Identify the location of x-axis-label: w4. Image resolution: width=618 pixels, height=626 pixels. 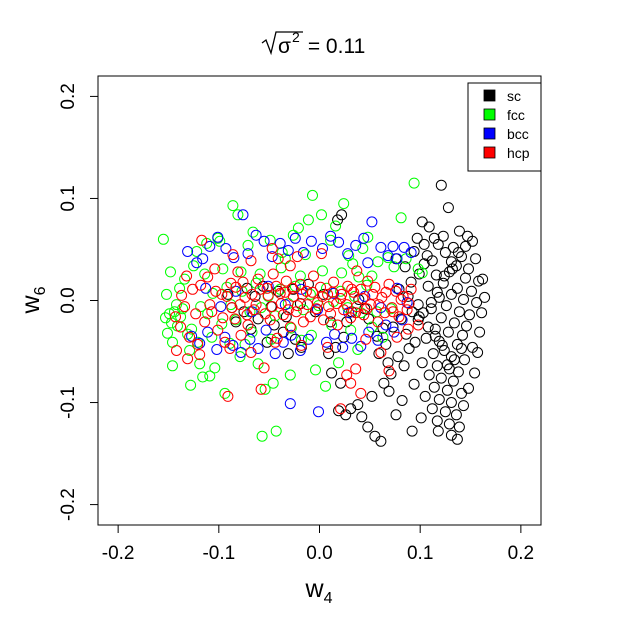
(319, 591).